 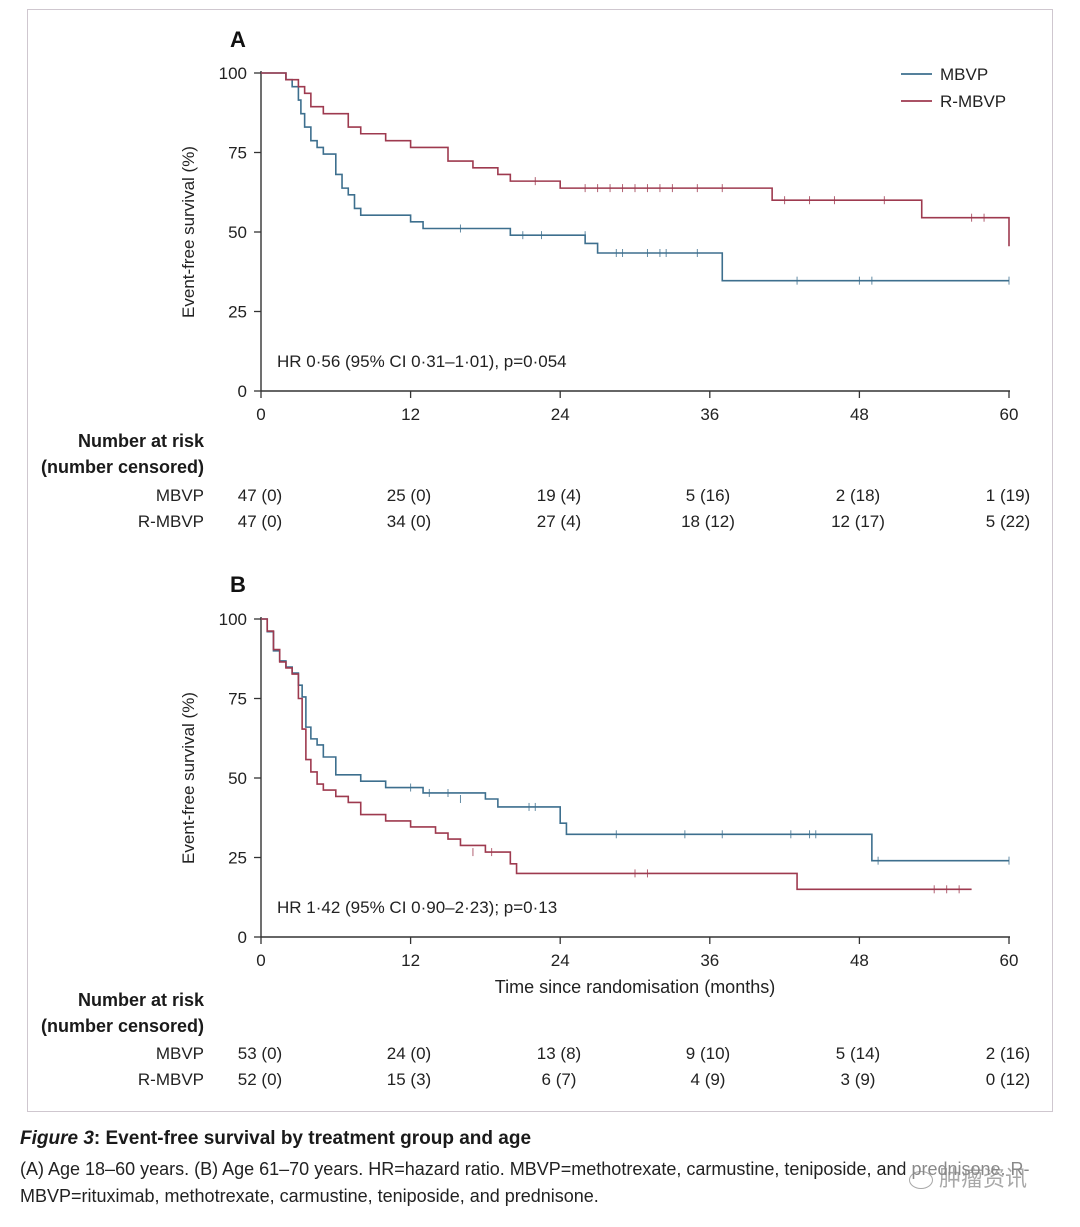 I want to click on risk-value: 2 (16), so click(x=1008, y=1053).